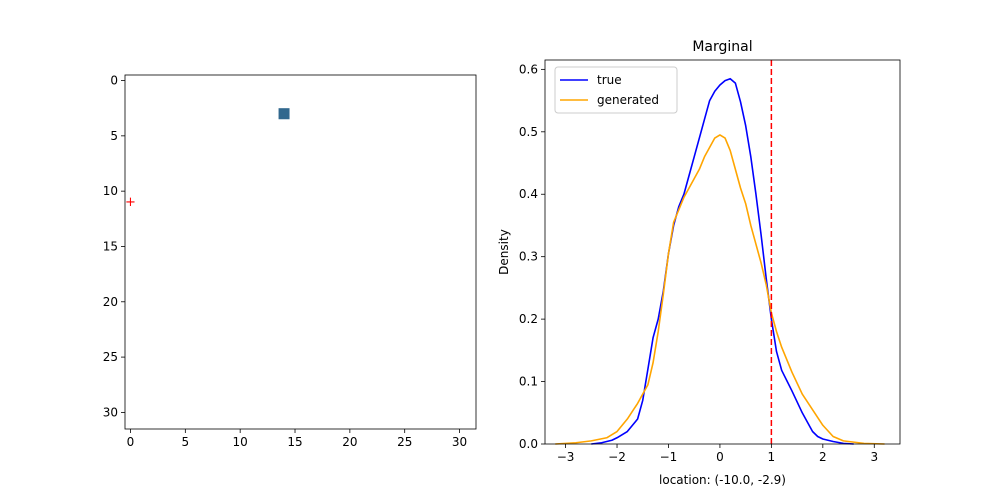 The height and width of the screenshot is (500, 1000). I want to click on grid-x-tick-label: 25, so click(404, 442).